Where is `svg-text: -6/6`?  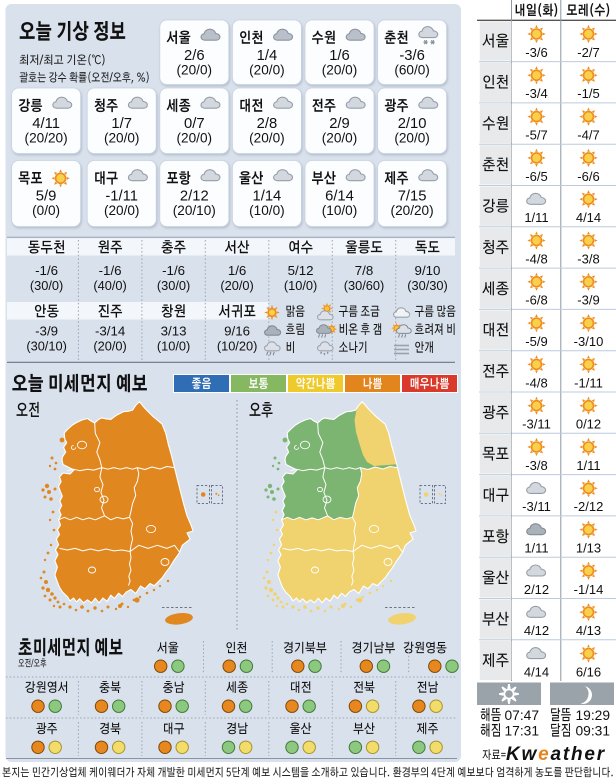 svg-text: -6/6 is located at coordinates (588, 176).